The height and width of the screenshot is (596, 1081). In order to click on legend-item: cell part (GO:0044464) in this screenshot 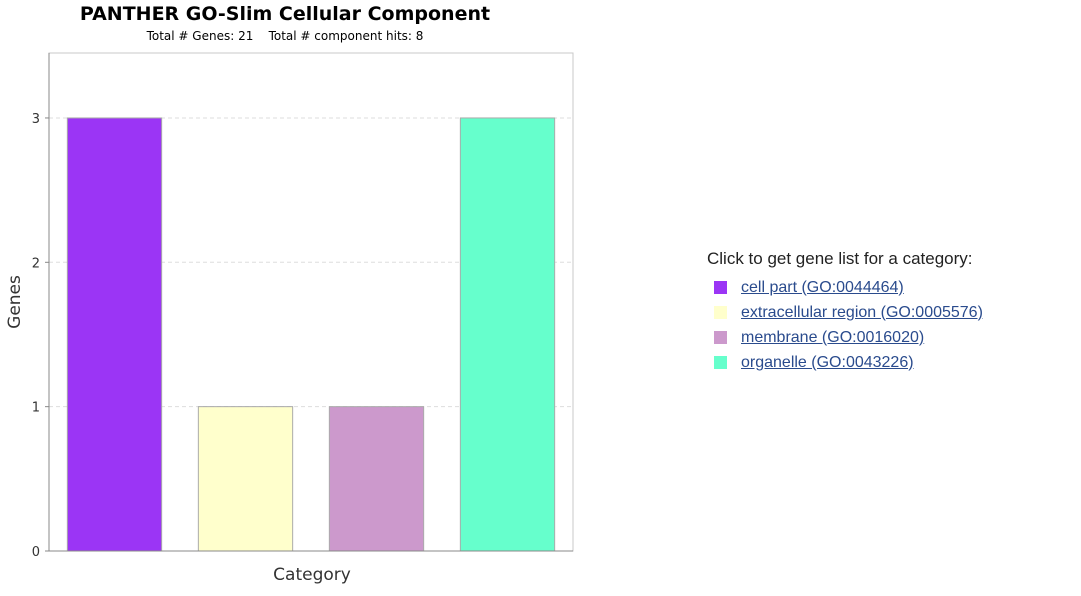, I will do `click(845, 287)`.